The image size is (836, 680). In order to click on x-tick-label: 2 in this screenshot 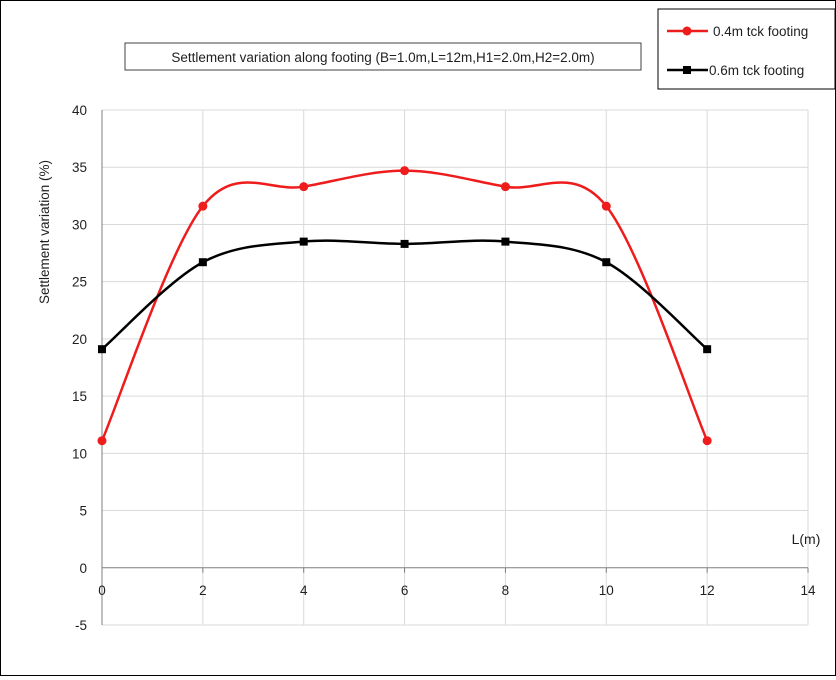, I will do `click(203, 590)`.